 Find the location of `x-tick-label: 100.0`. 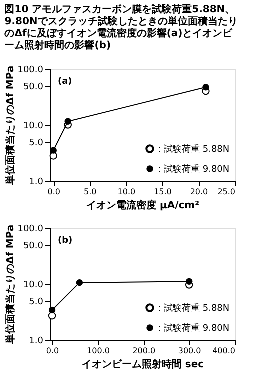

x-tick-label: 100.0 is located at coordinates (98, 351).